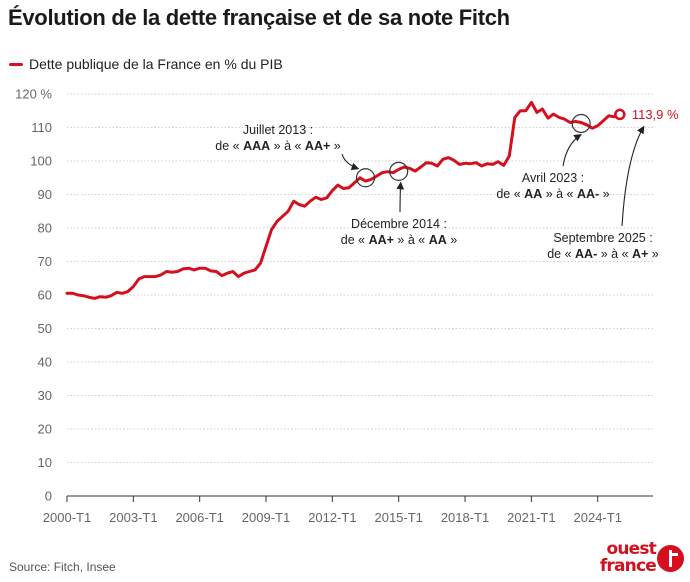 This screenshot has width=690, height=582. Describe the element at coordinates (45, 295) in the screenshot. I see `y-tick-label: 60` at that location.